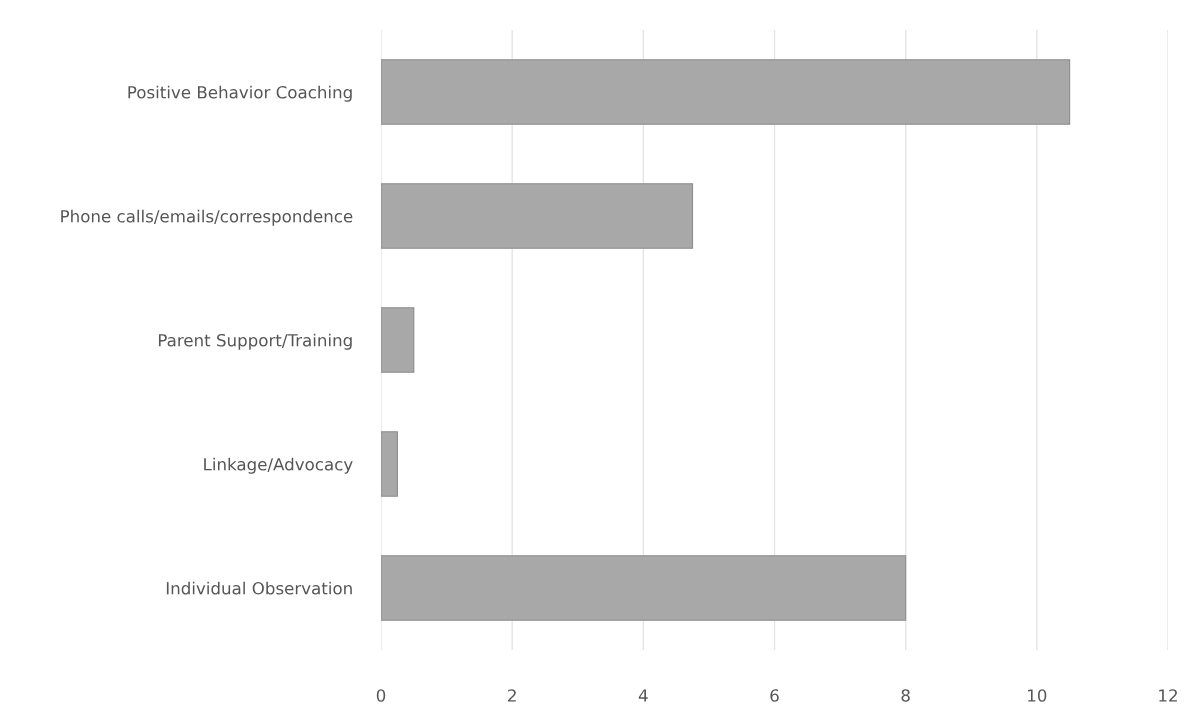 This screenshot has height=704, width=1190. Describe the element at coordinates (207, 217) in the screenshot. I see `y-tick-label: Phone calls/emails/correspondence` at that location.